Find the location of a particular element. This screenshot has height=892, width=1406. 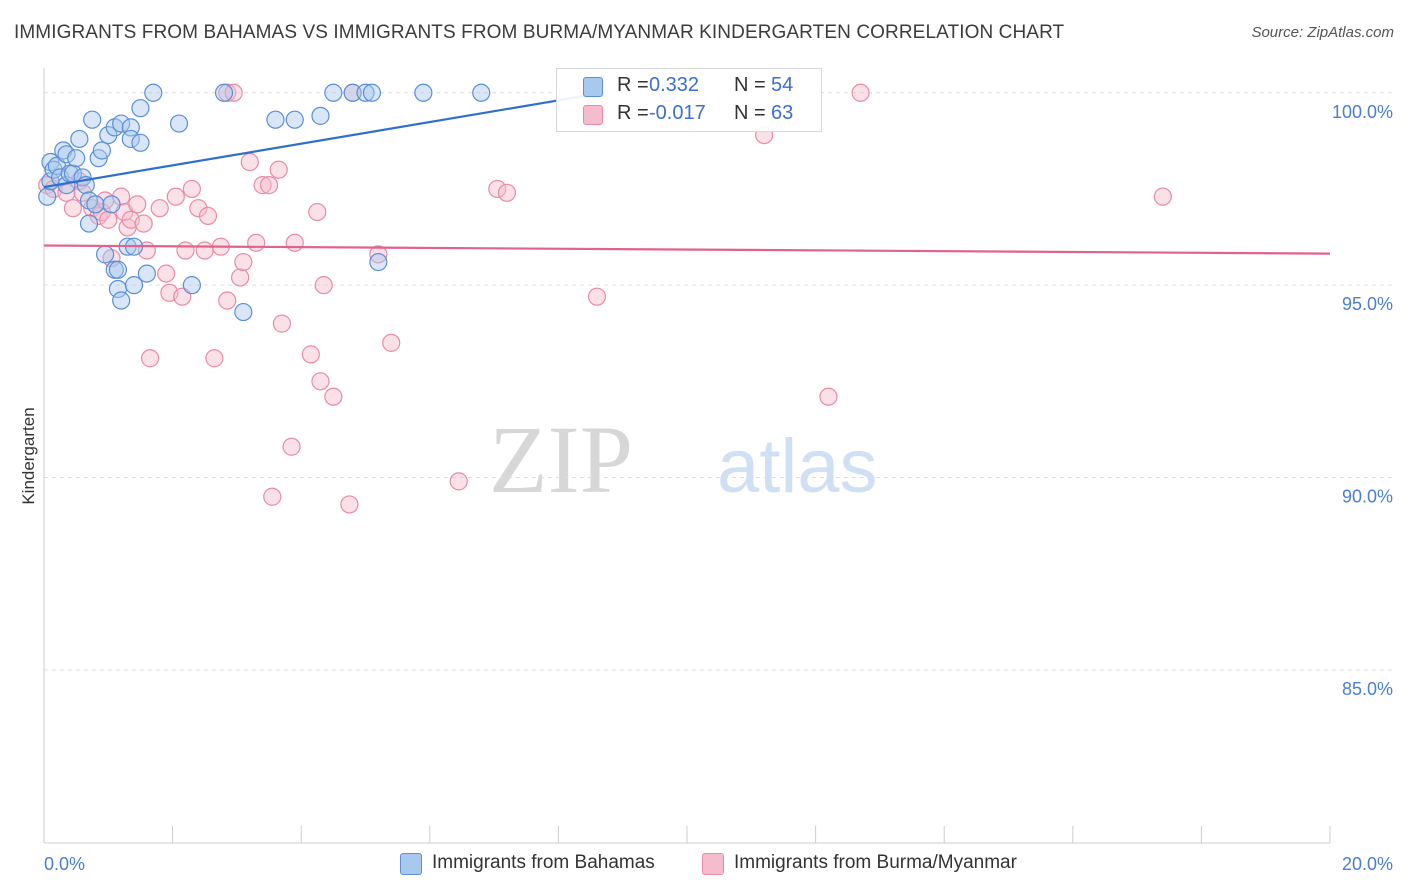

legend-n-value: 63 is located at coordinates (782, 113).